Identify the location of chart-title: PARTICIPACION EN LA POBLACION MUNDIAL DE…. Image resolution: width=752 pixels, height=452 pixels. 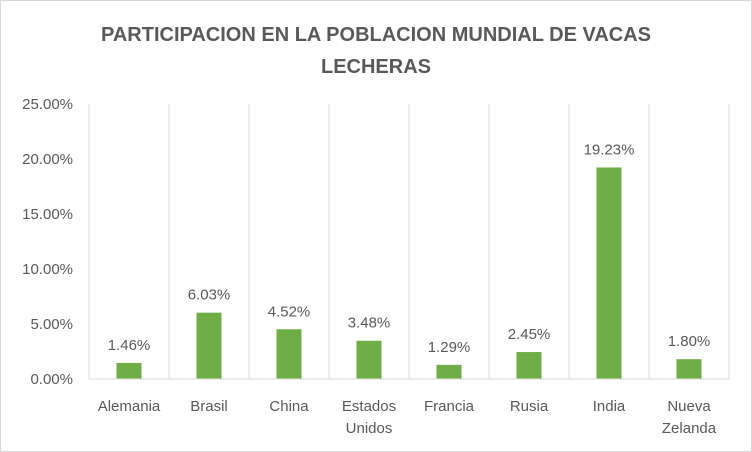
(376, 51).